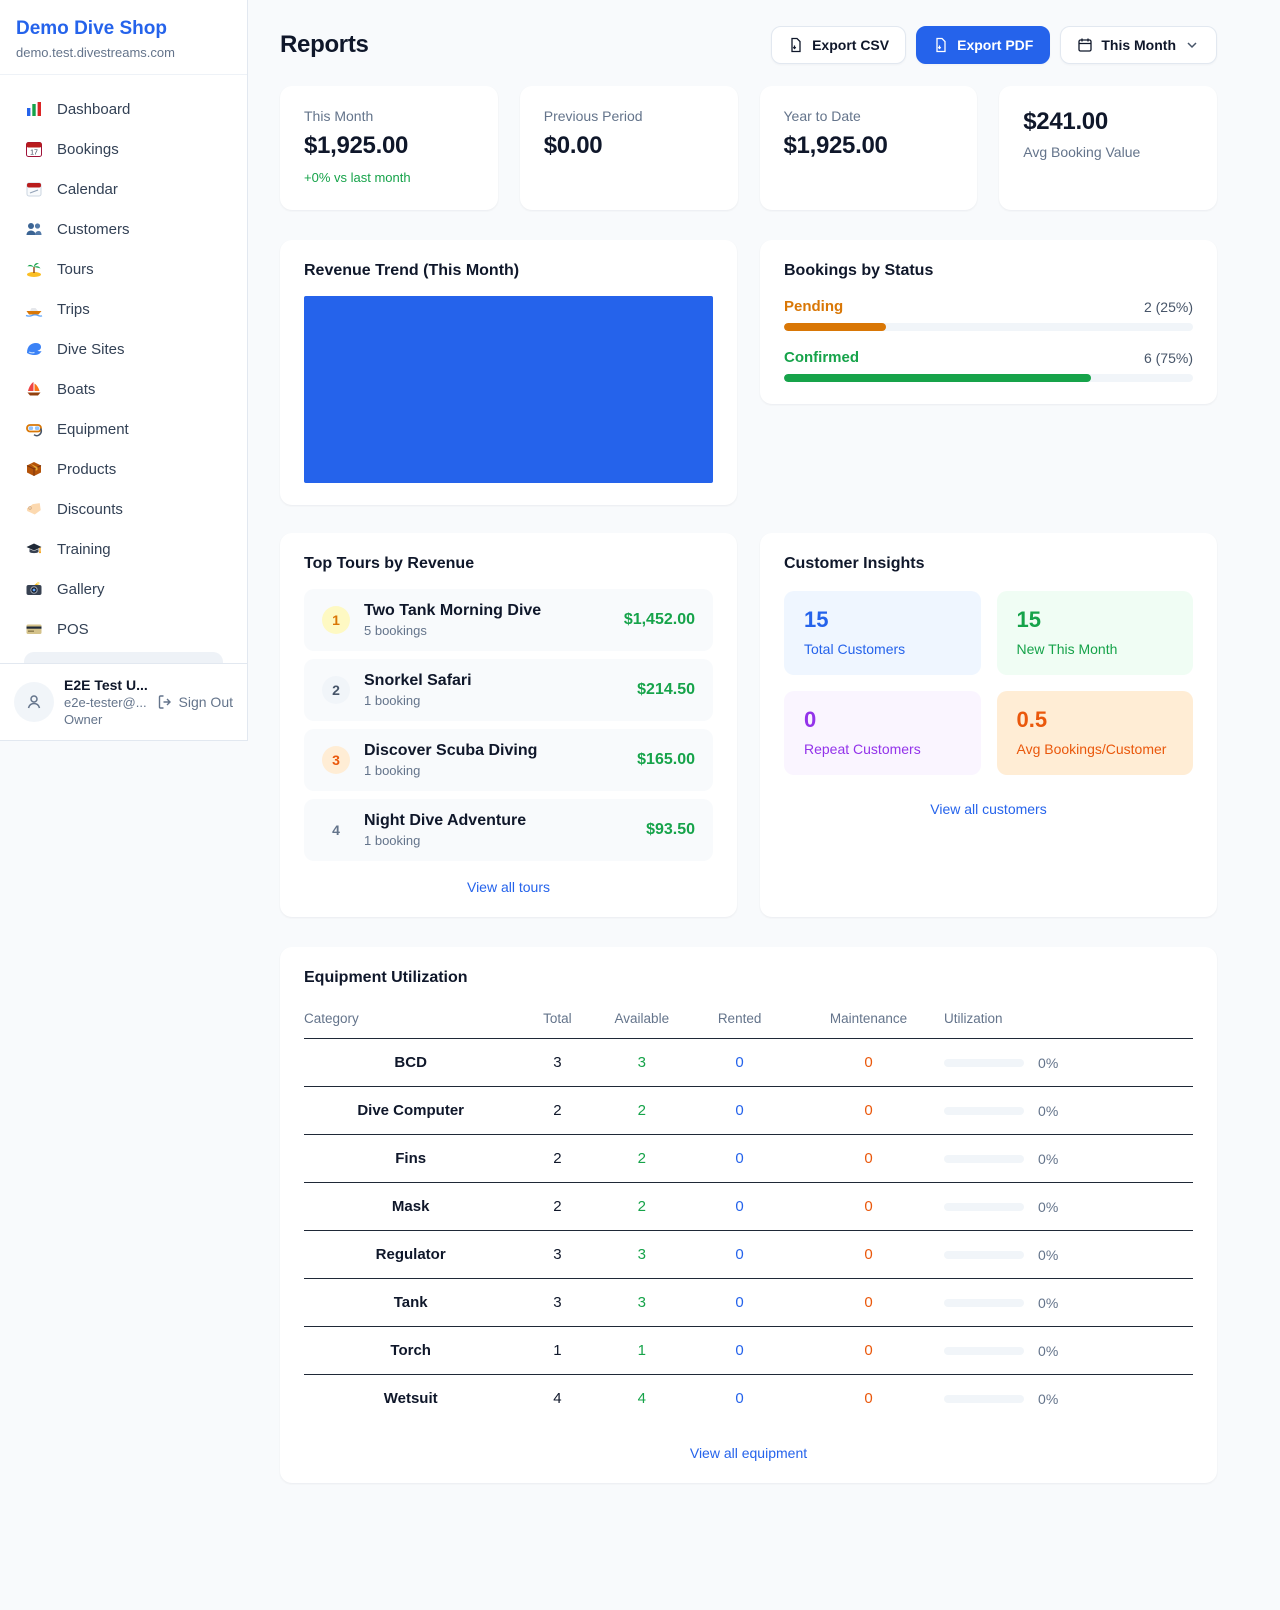 The width and height of the screenshot is (1280, 1610). I want to click on sidebar-item-label: Dive Sites, so click(91, 349).